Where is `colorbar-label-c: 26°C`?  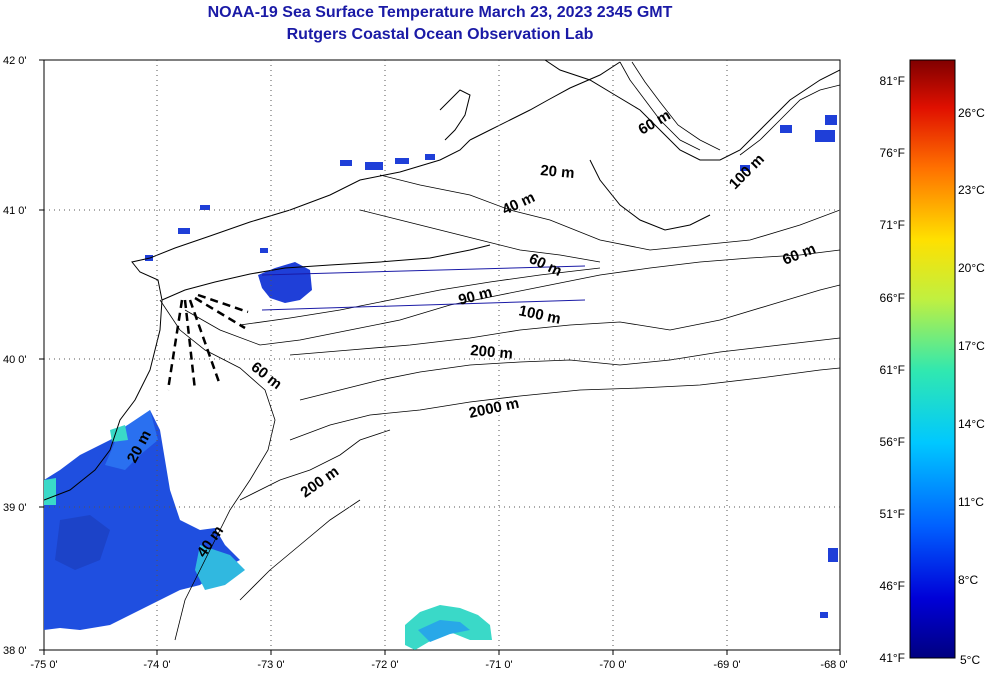 colorbar-label-c: 26°C is located at coordinates (971, 113).